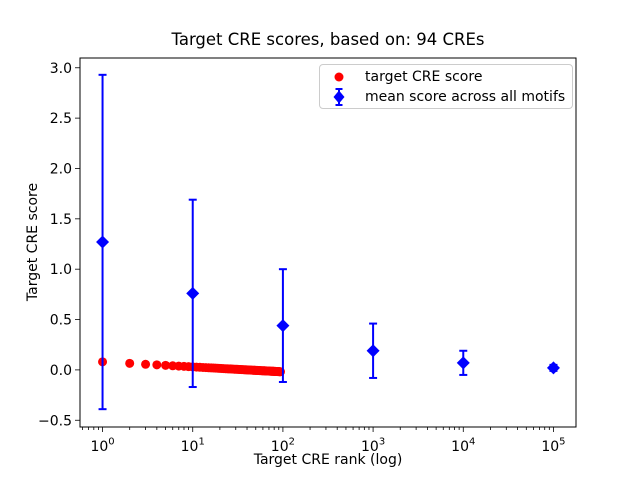 This screenshot has height=480, width=640. I want to click on y-tick-label: 3.0, so click(61, 69).